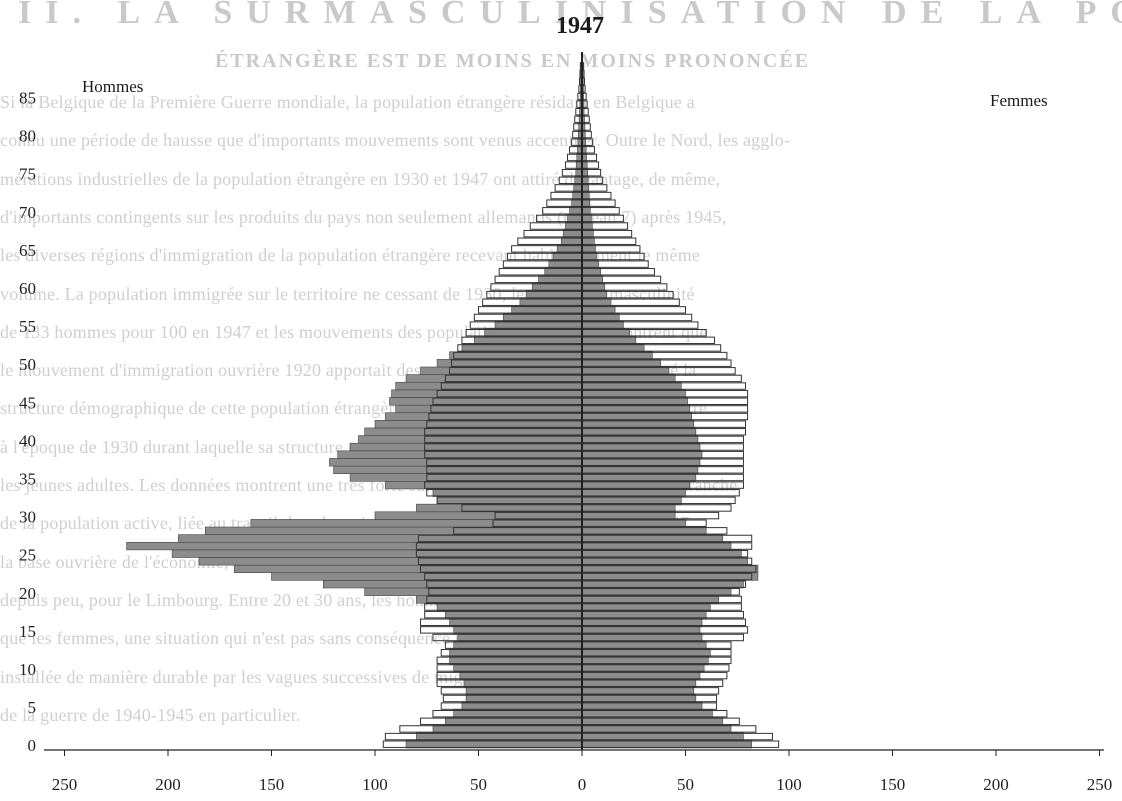  What do you see at coordinates (27, 593) in the screenshot?
I see `y-tick-label: 20` at bounding box center [27, 593].